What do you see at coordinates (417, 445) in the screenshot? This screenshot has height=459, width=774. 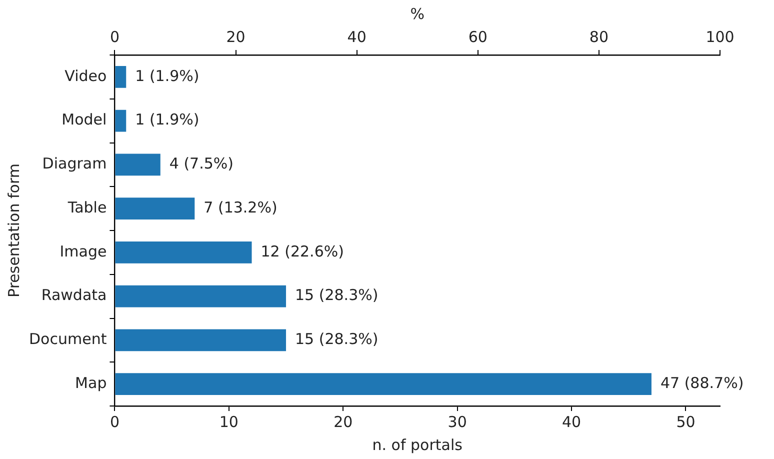 I see `x-axis-title: n. of portals` at bounding box center [417, 445].